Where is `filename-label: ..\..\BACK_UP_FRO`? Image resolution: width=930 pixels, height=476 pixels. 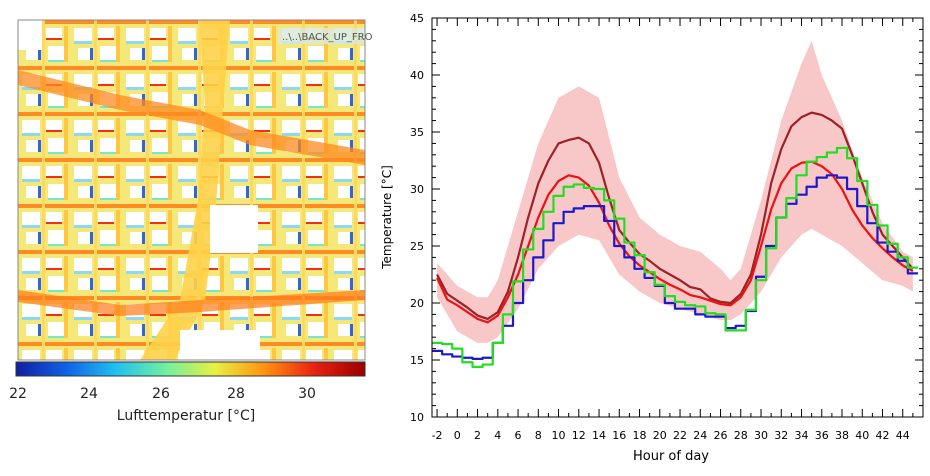
filename-label: ..\..\BACK_UP_FRO is located at coordinates (327, 37).